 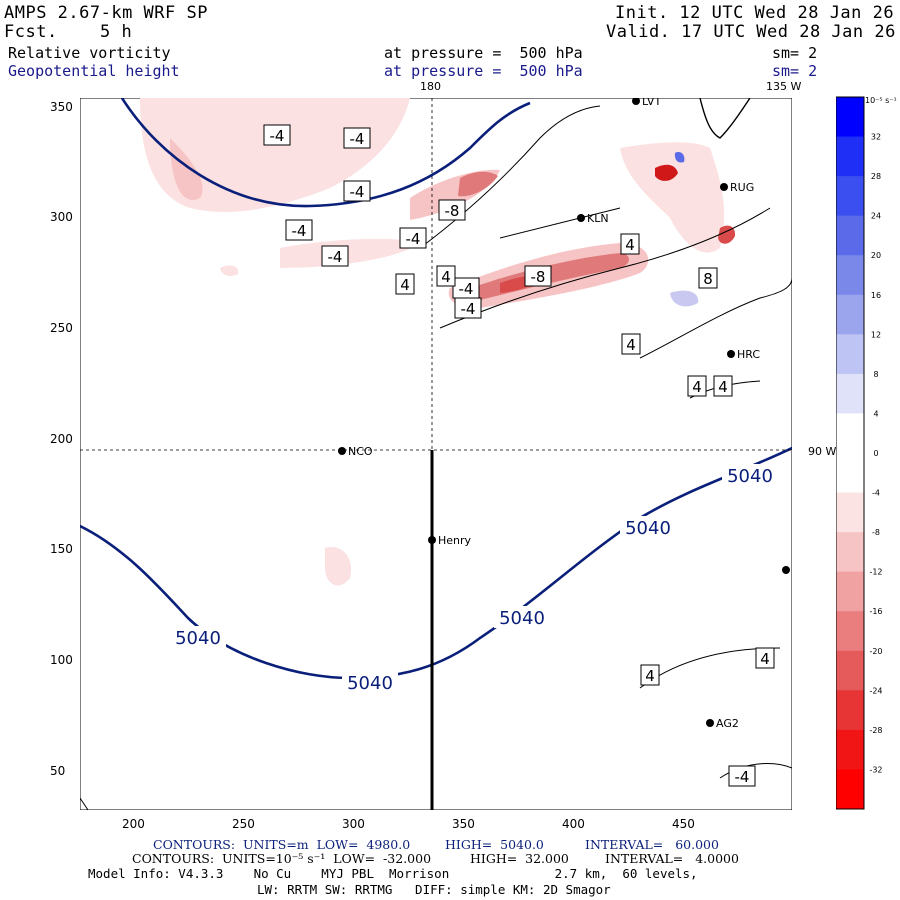 I want to click on forecast-hours: 5 h, so click(x=116, y=32).